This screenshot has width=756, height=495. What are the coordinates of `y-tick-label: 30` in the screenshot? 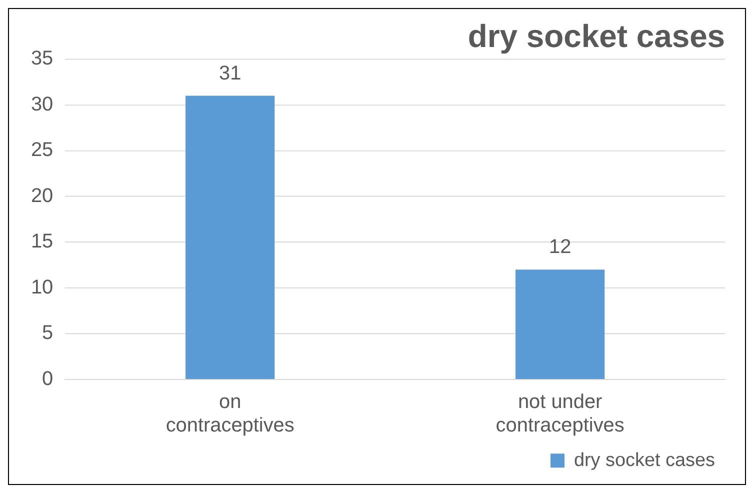 It's located at (42, 104).